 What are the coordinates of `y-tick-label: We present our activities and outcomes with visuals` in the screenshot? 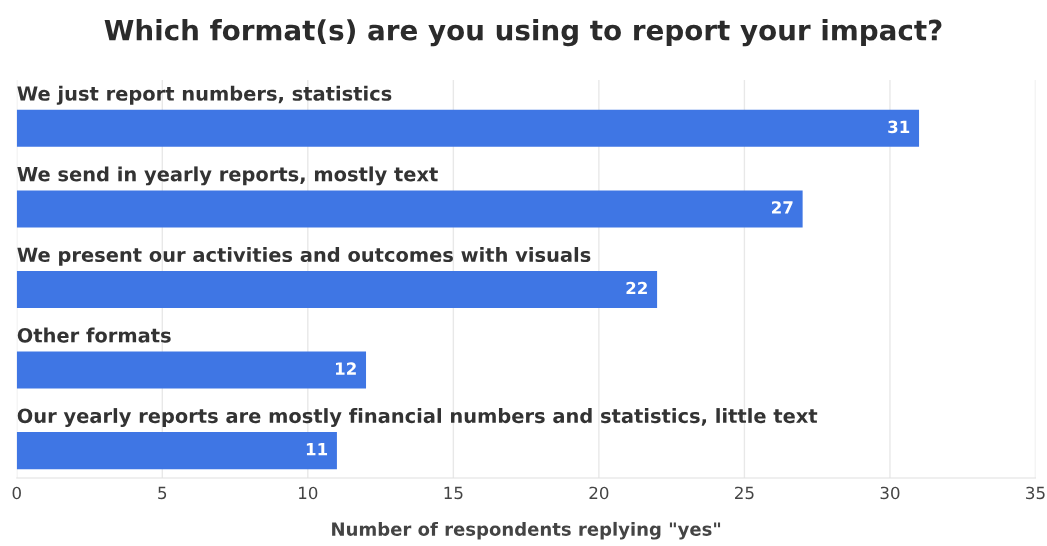 It's located at (304, 256).